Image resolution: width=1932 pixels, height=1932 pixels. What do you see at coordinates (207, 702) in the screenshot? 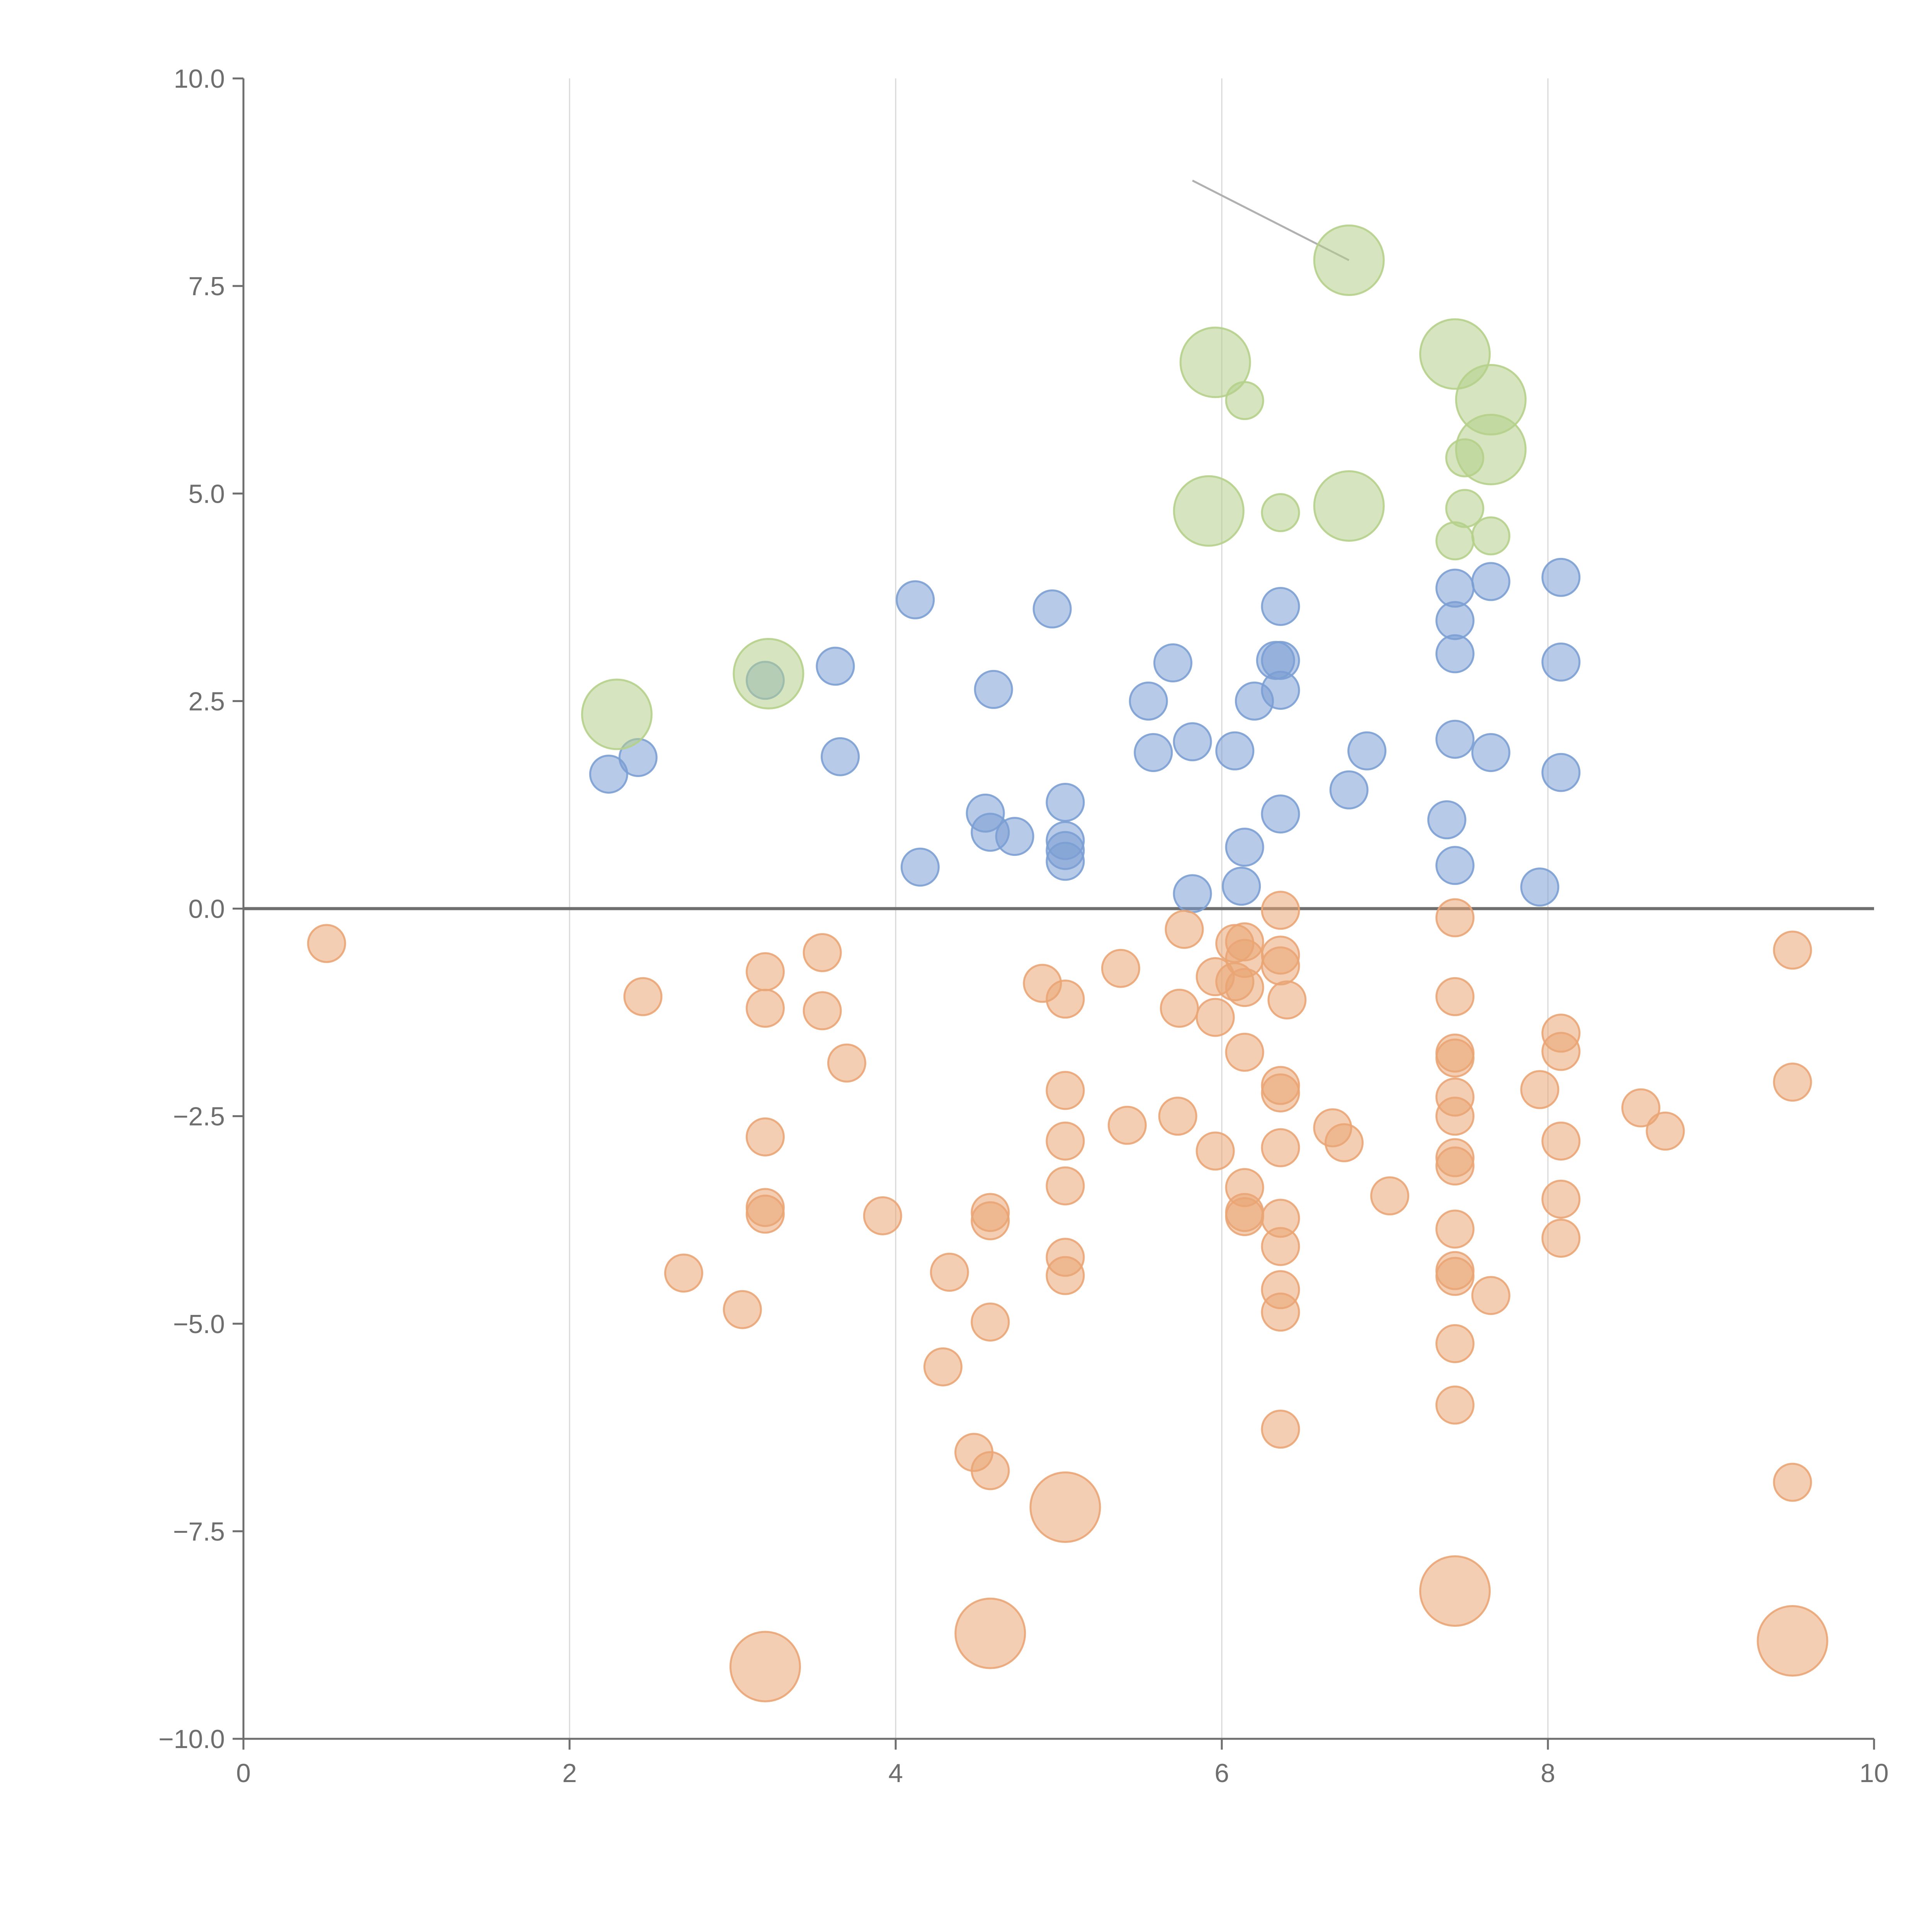
I see `y-tick-label: 2.5` at bounding box center [207, 702].